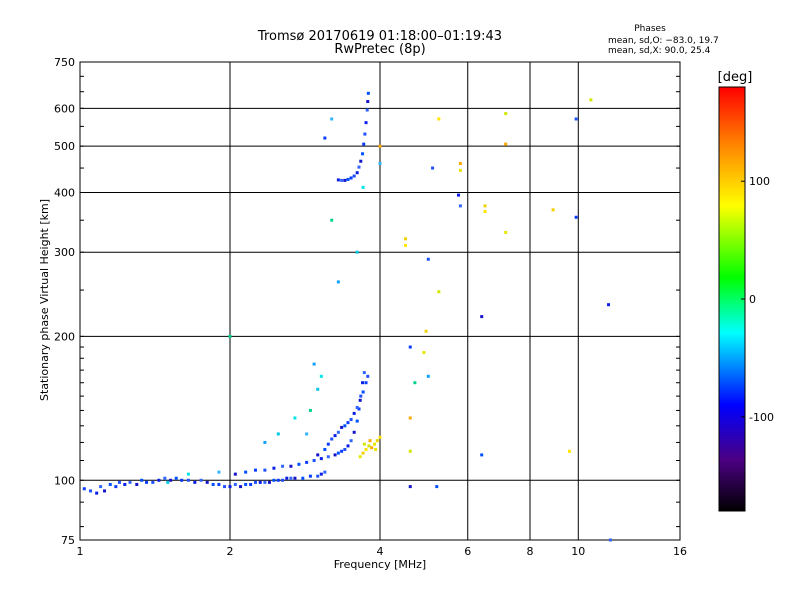 Image resolution: width=800 pixels, height=600 pixels. What do you see at coordinates (663, 41) in the screenshot?
I see `phase-info-o: mean, sd,O: −83.0, 19.7` at bounding box center [663, 41].